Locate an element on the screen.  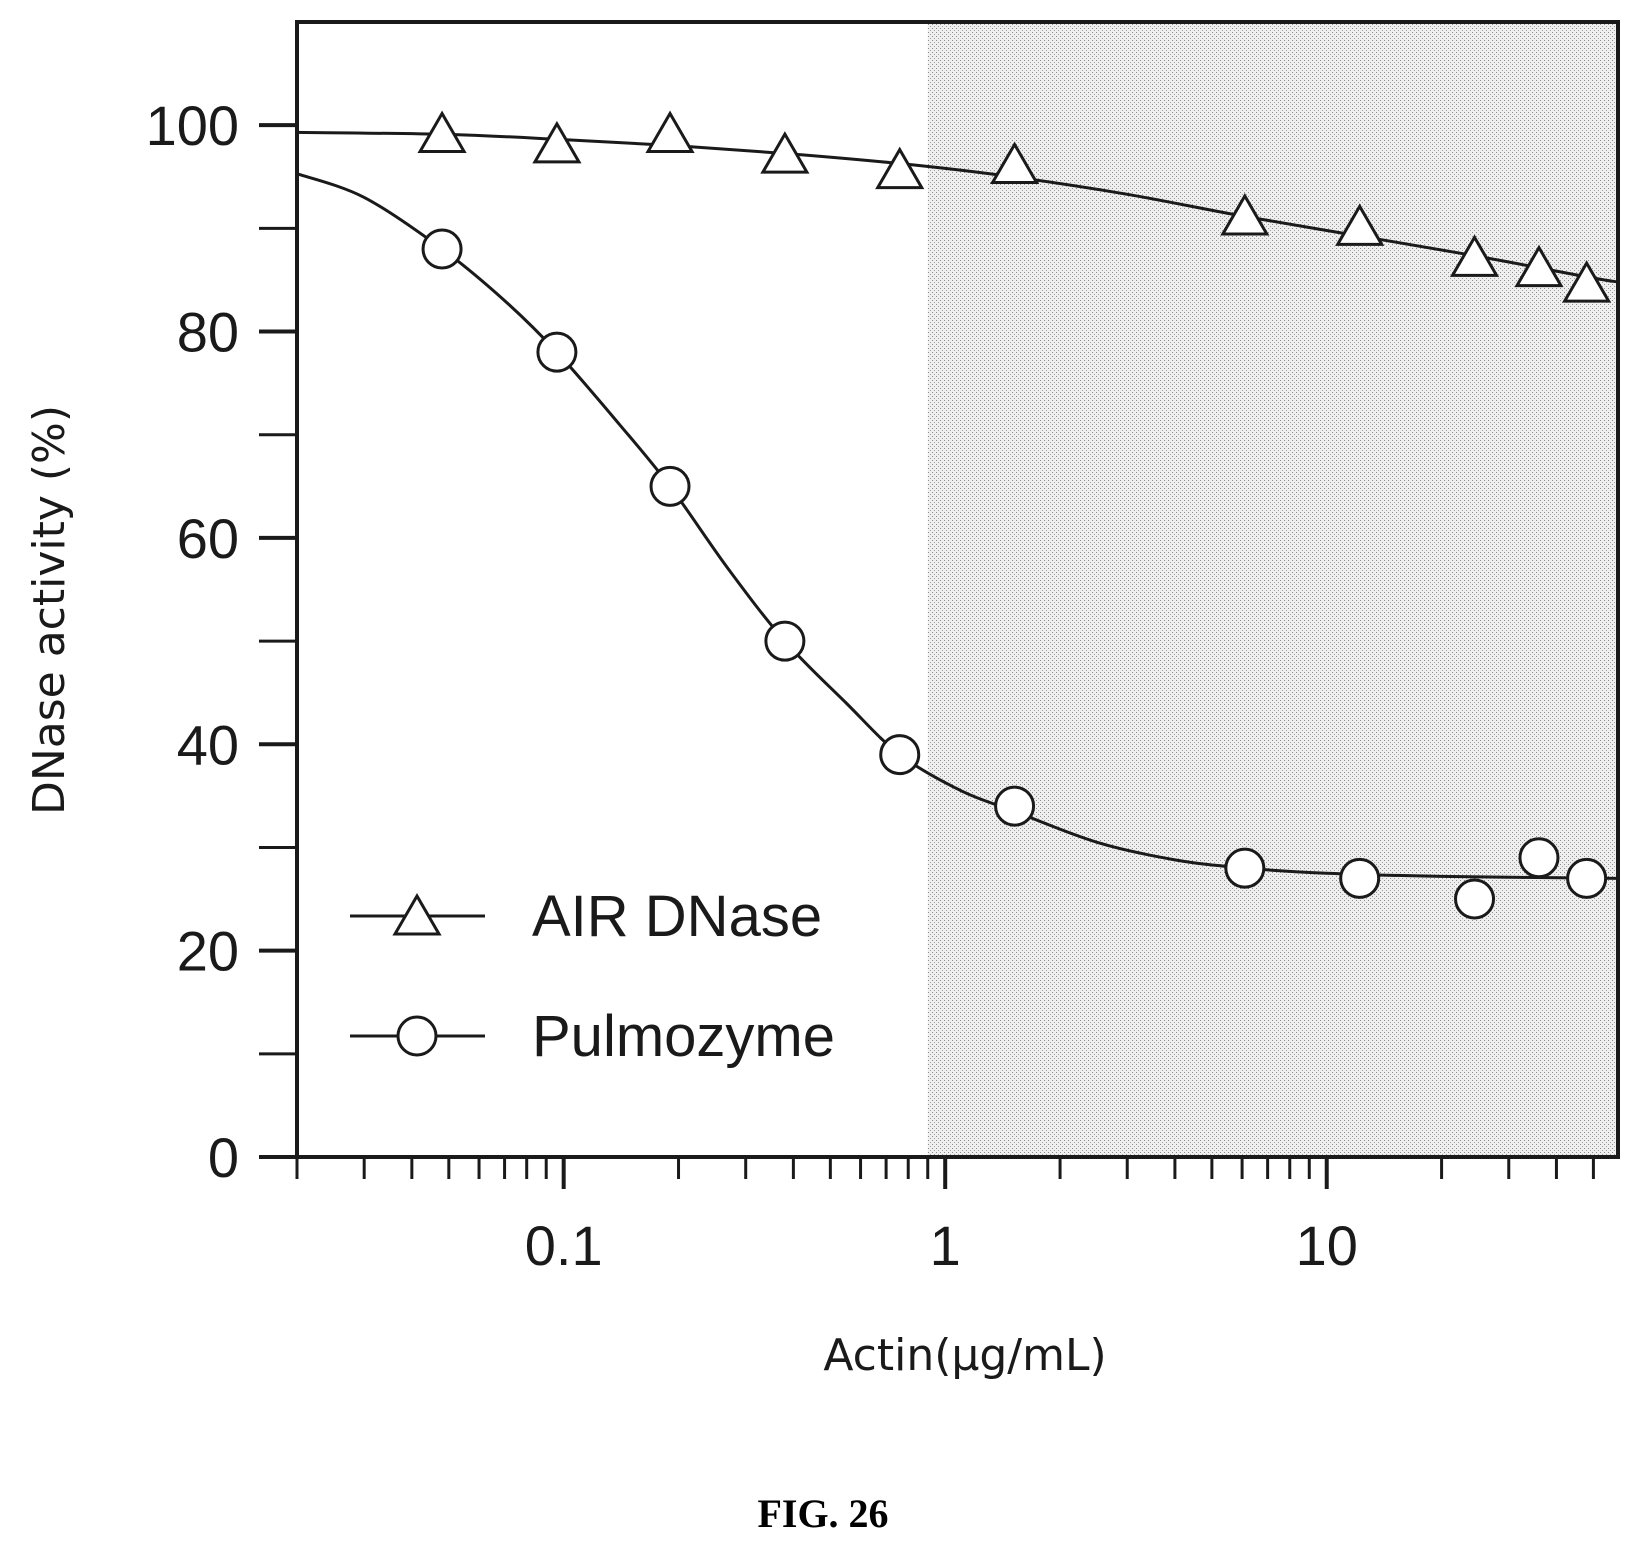
y-tick-label: 20 is located at coordinates (208, 951).